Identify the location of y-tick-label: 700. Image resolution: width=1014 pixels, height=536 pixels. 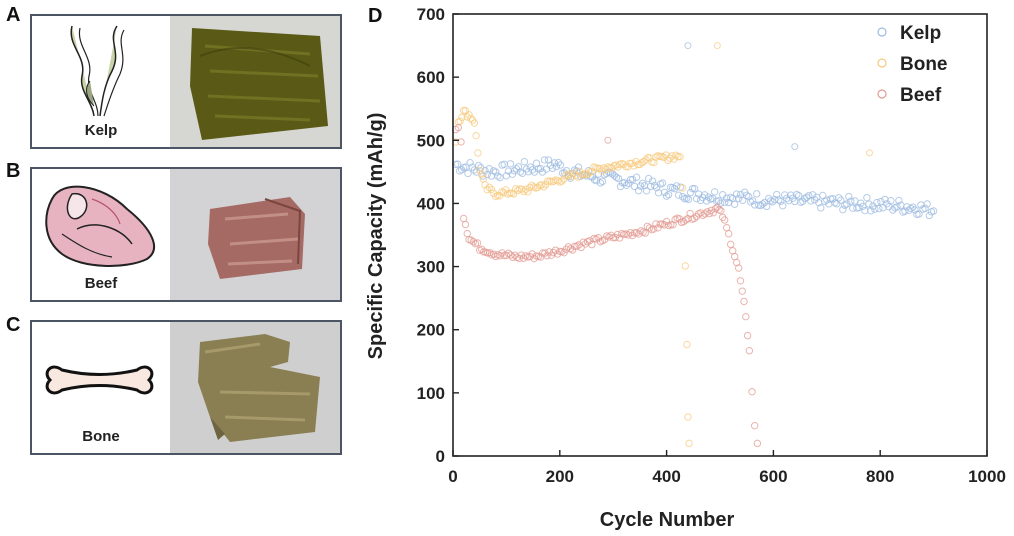
(431, 14).